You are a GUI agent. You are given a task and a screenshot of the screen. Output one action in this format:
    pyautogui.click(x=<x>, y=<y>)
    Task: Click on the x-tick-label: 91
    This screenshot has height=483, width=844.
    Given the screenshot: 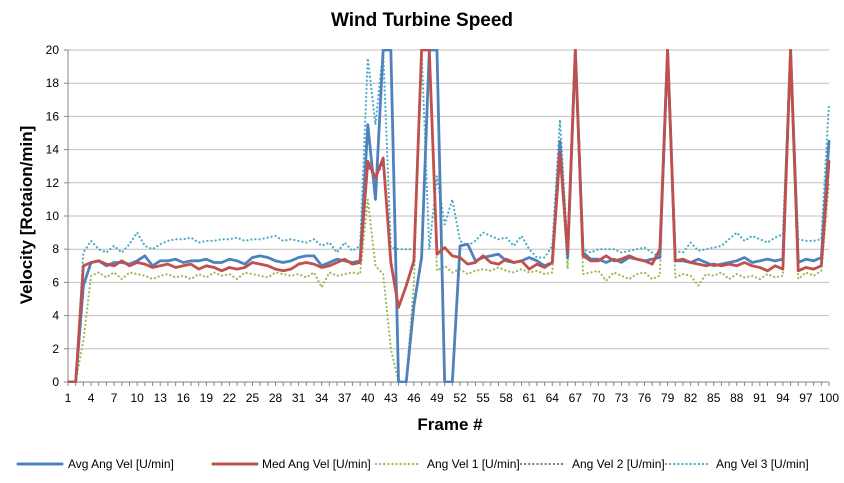 What is the action you would take?
    pyautogui.click(x=760, y=398)
    